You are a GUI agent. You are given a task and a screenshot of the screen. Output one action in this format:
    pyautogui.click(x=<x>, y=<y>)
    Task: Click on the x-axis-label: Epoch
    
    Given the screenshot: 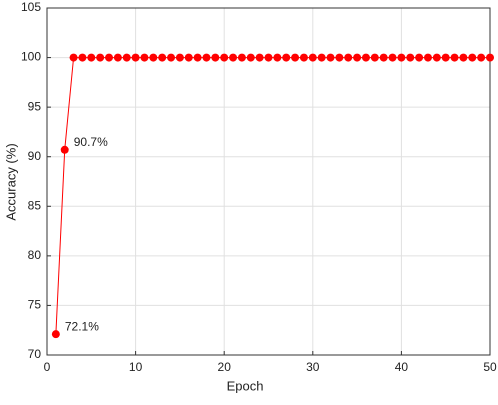 What is the action you would take?
    pyautogui.click(x=245, y=385)
    